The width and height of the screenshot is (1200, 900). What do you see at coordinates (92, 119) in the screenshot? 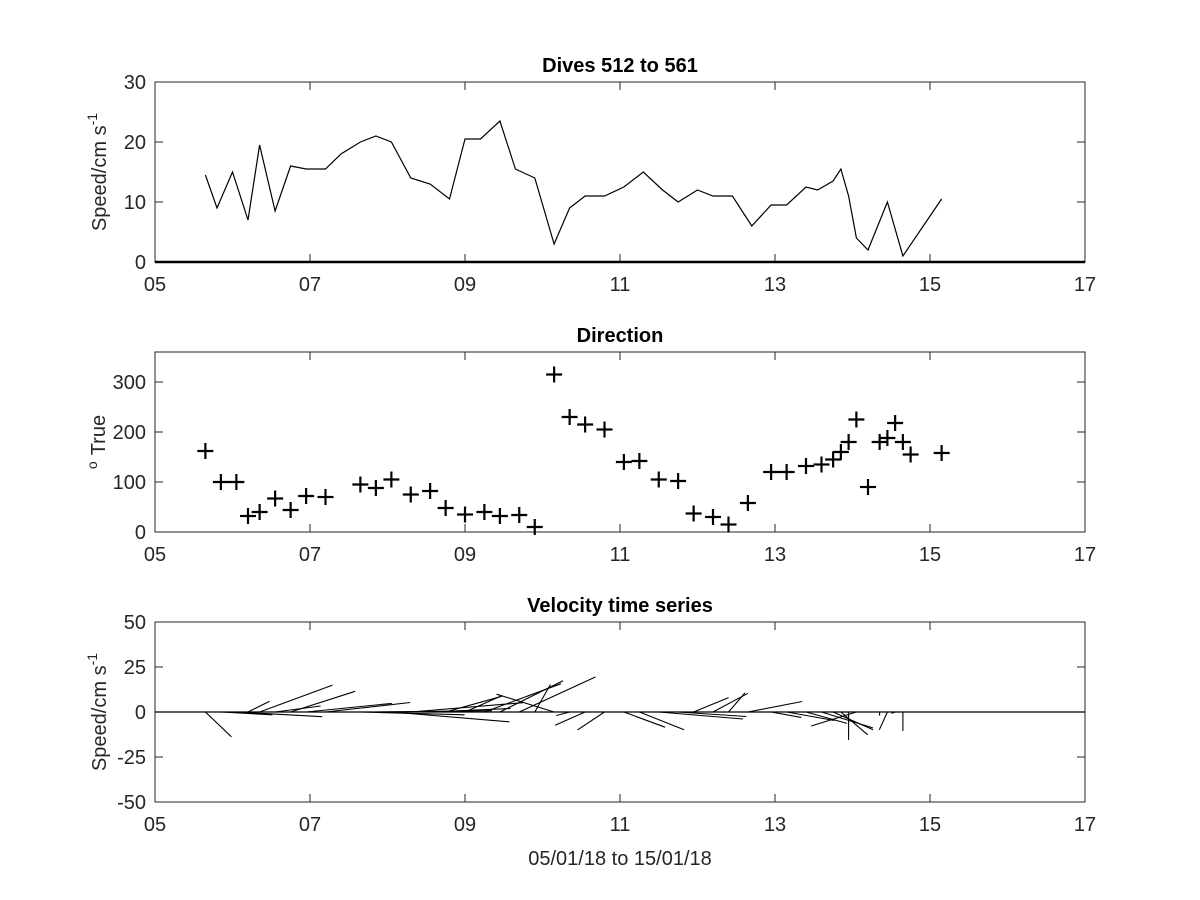
I see `speed-ylabel-superscript: -1` at bounding box center [92, 119].